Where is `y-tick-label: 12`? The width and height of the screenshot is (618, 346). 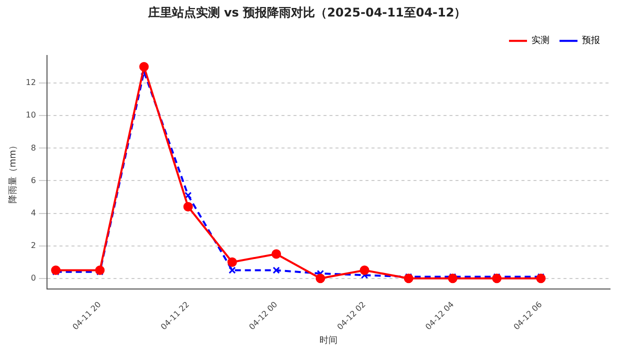 y-tick-label: 12 is located at coordinates (31, 83).